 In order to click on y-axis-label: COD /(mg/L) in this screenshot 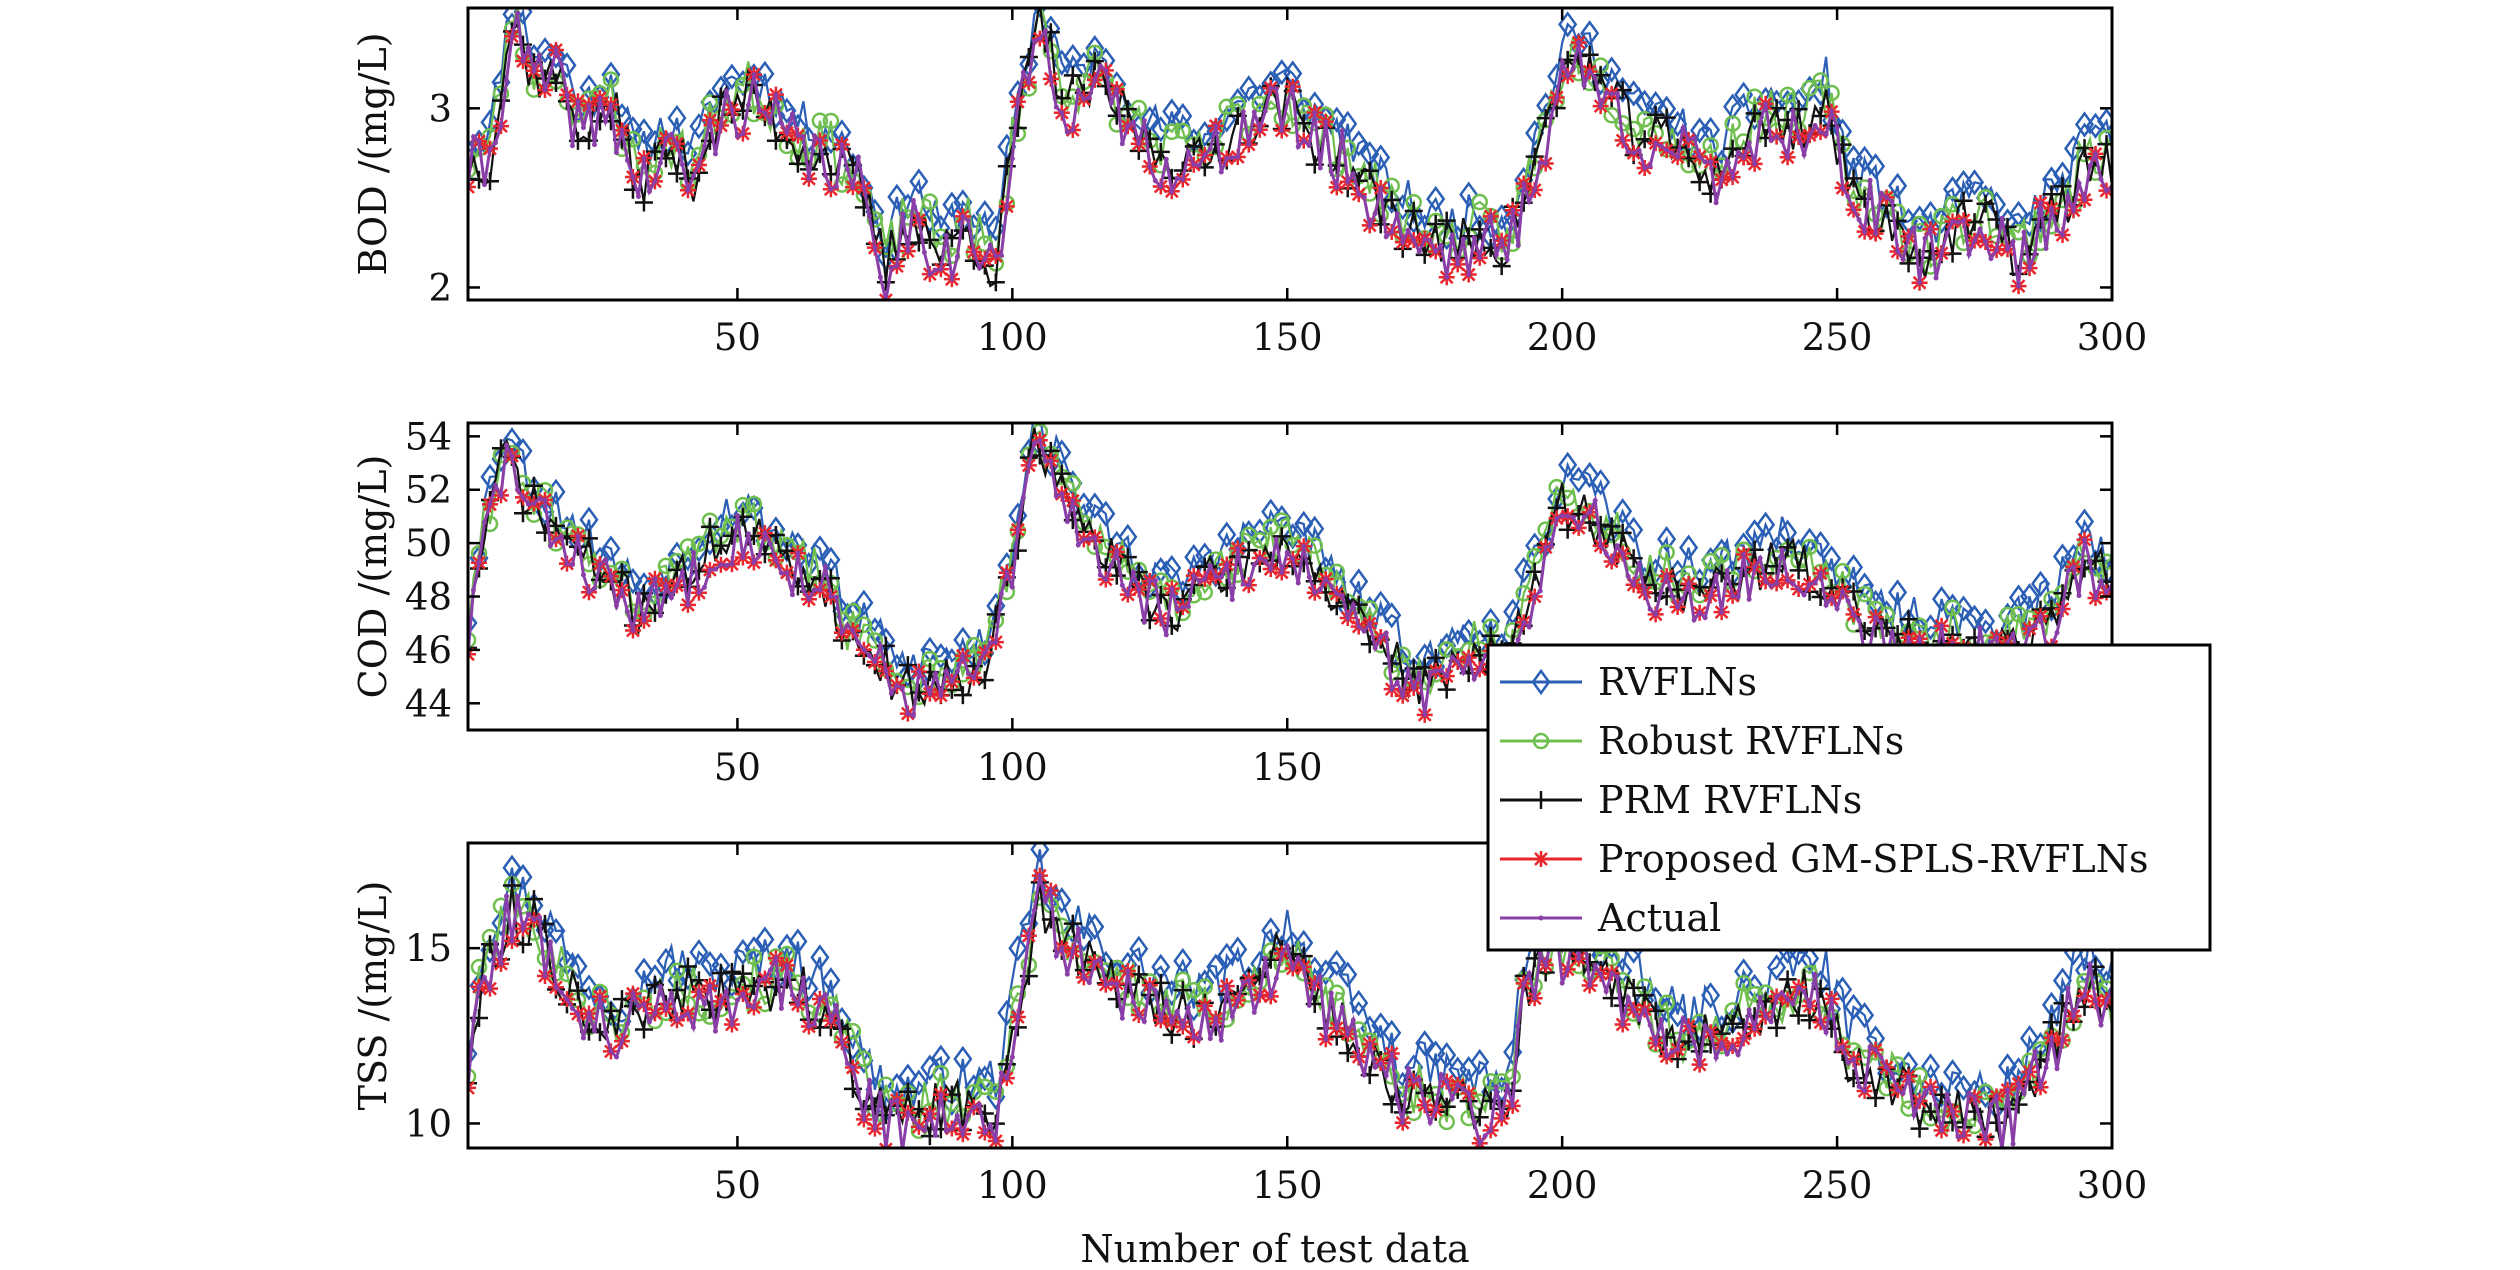, I will do `click(373, 577)`.